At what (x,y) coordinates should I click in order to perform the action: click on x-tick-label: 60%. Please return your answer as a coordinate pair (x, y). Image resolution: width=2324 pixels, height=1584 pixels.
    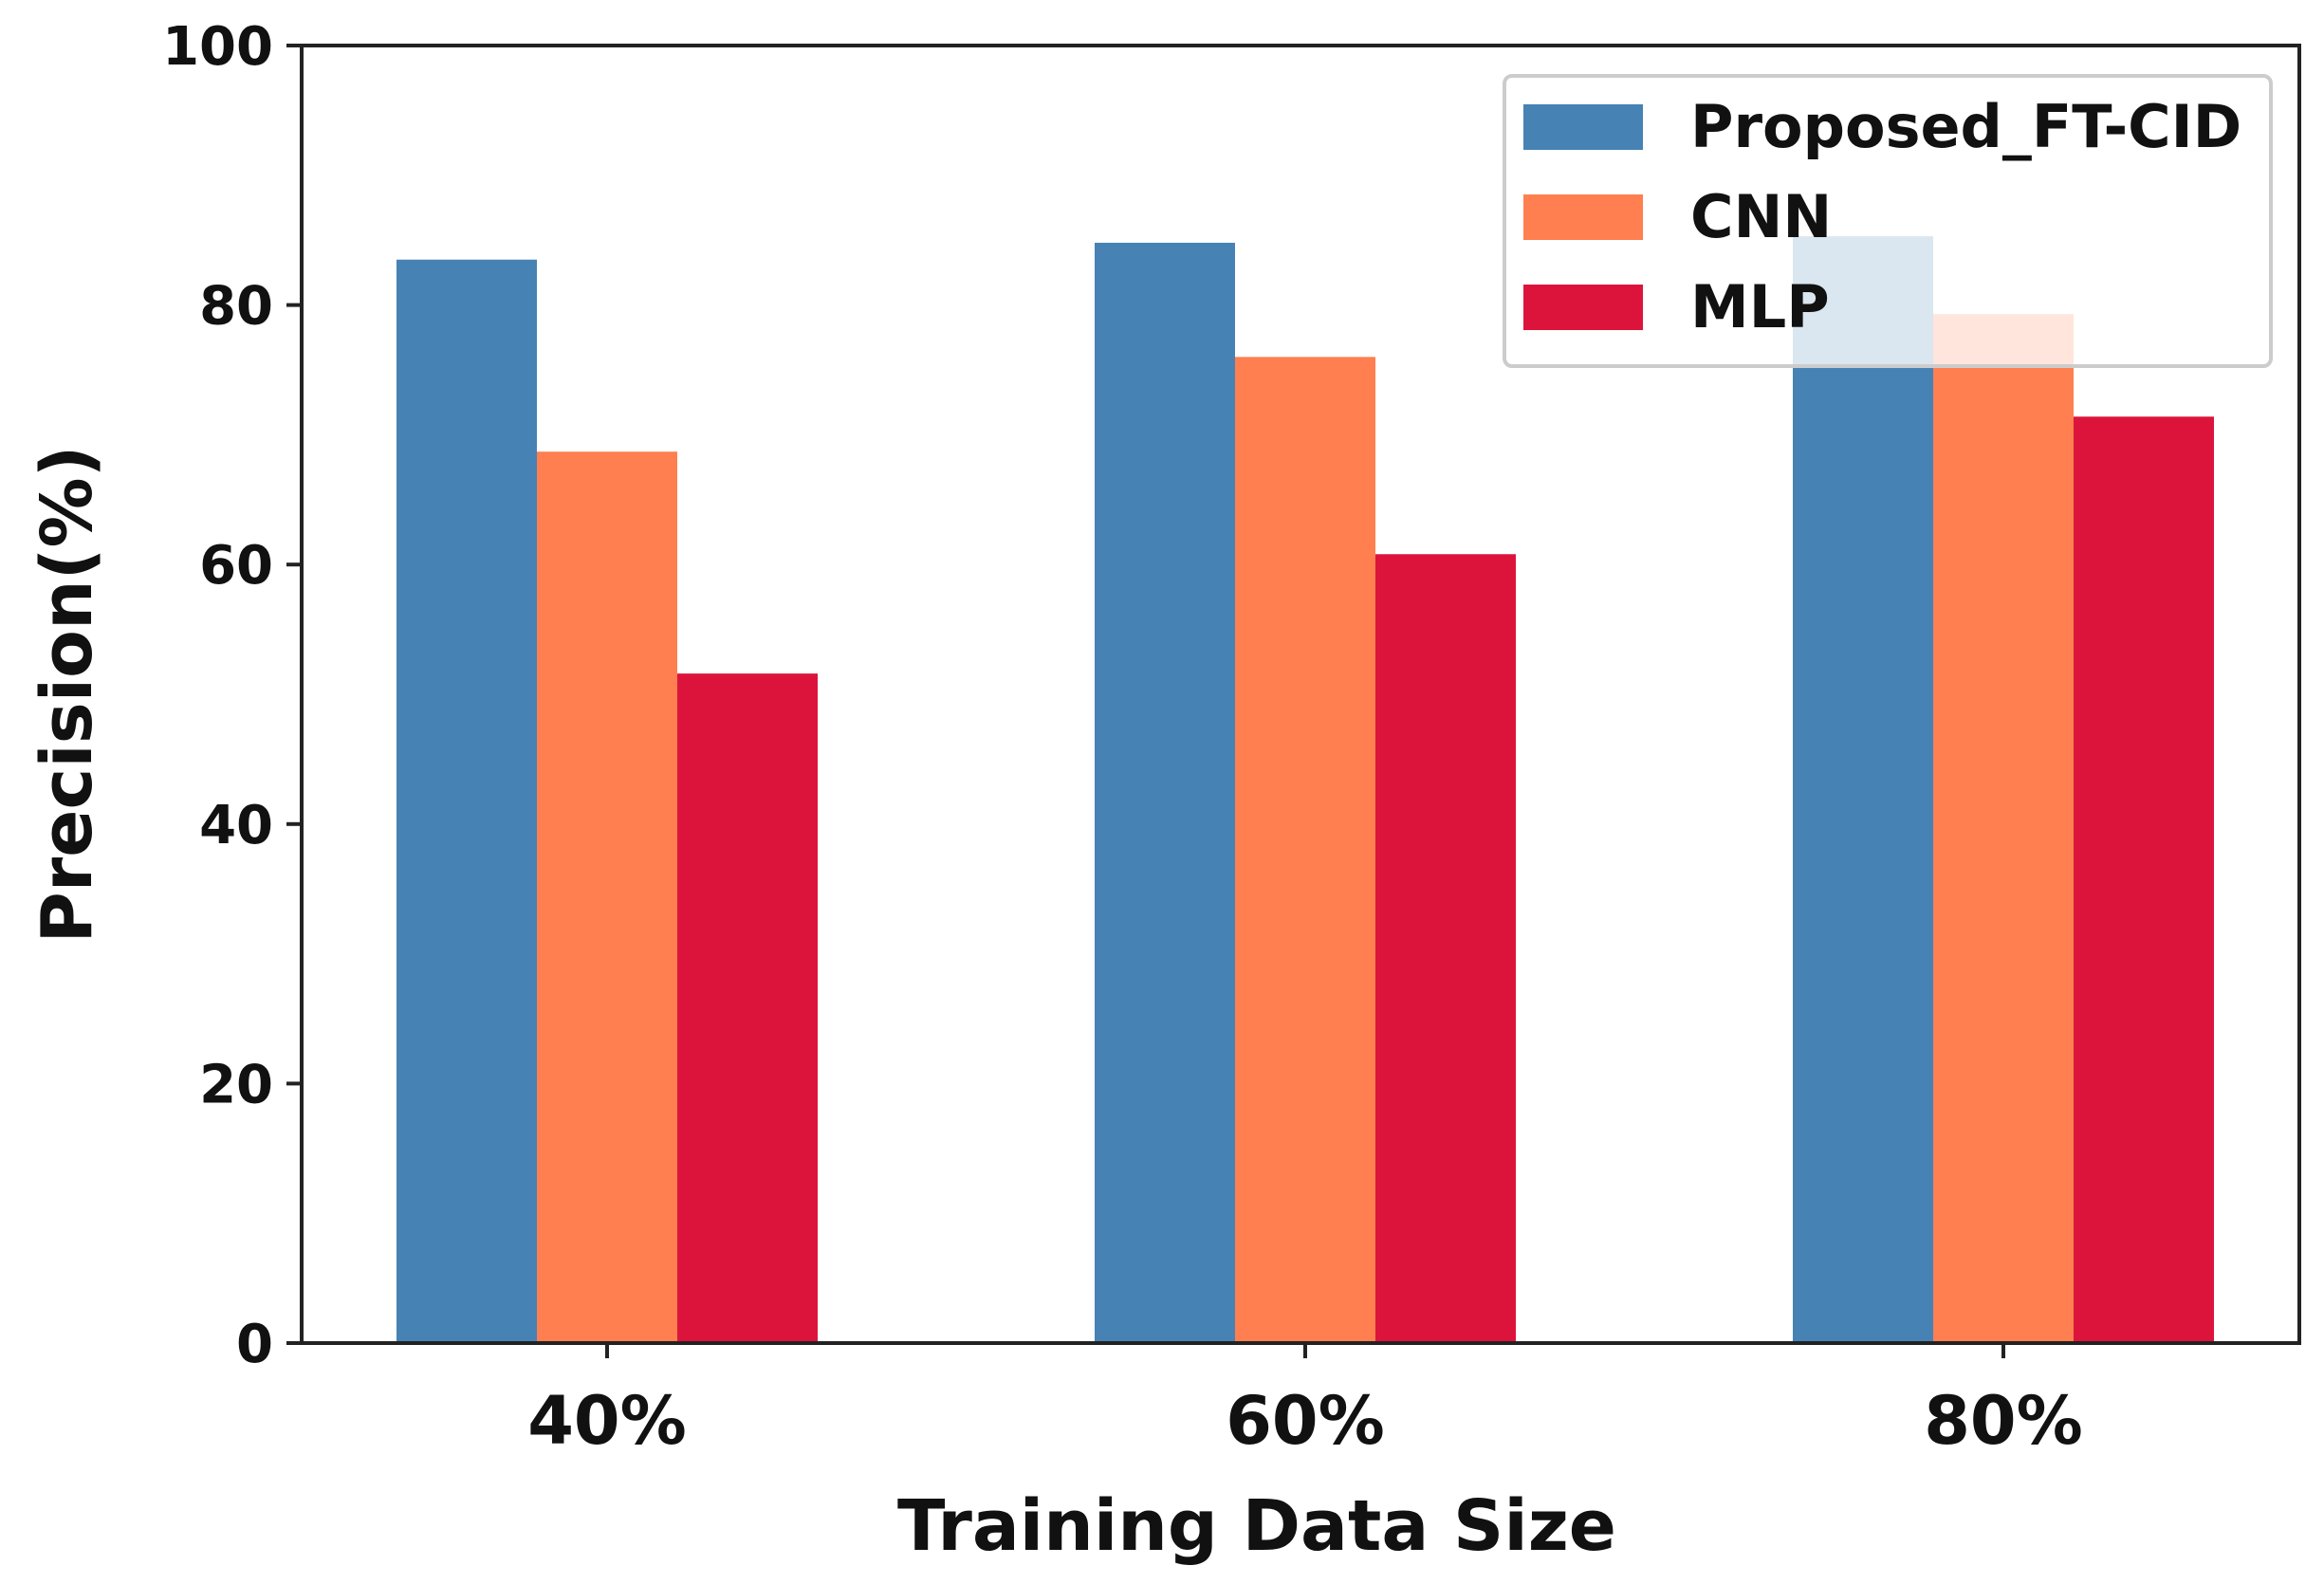
    Looking at the image, I should click on (1305, 1421).